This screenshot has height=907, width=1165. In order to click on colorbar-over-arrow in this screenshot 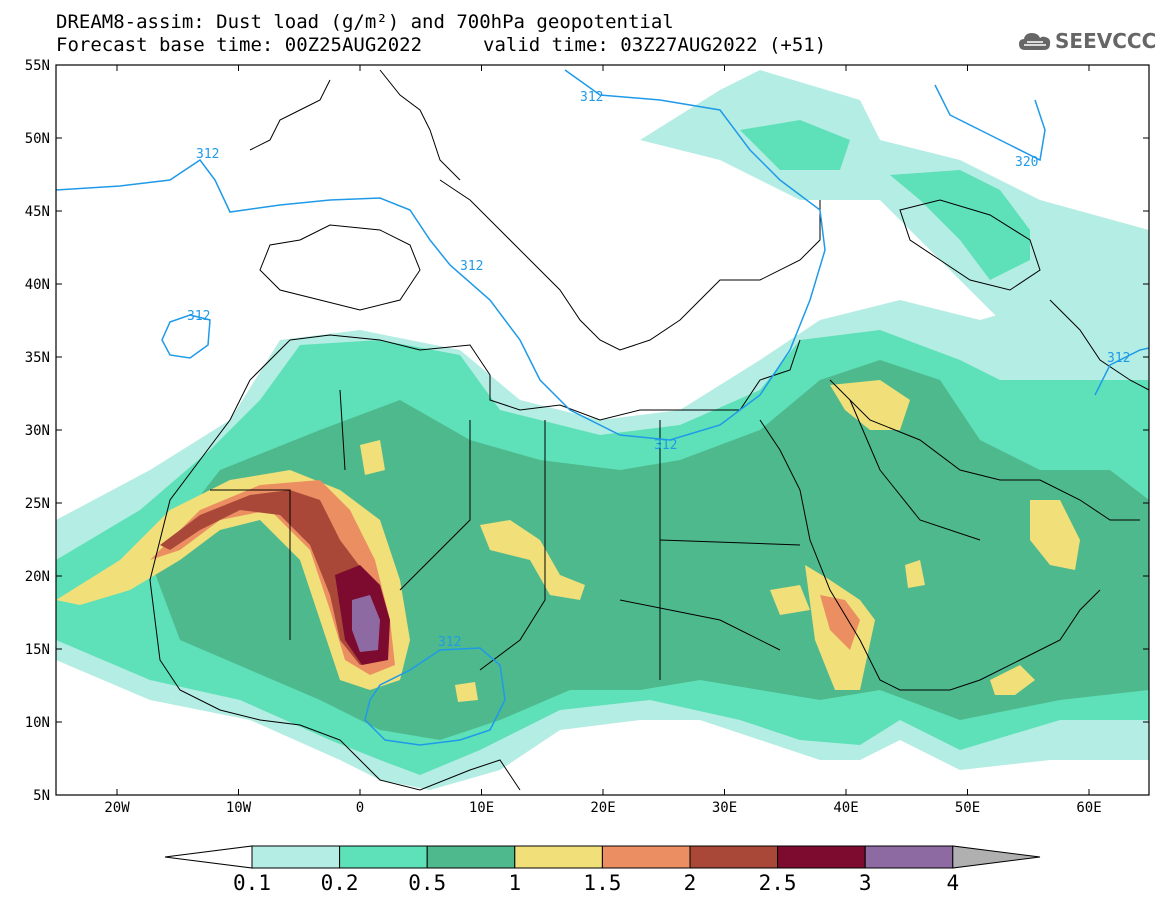, I will do `click(996, 857)`.